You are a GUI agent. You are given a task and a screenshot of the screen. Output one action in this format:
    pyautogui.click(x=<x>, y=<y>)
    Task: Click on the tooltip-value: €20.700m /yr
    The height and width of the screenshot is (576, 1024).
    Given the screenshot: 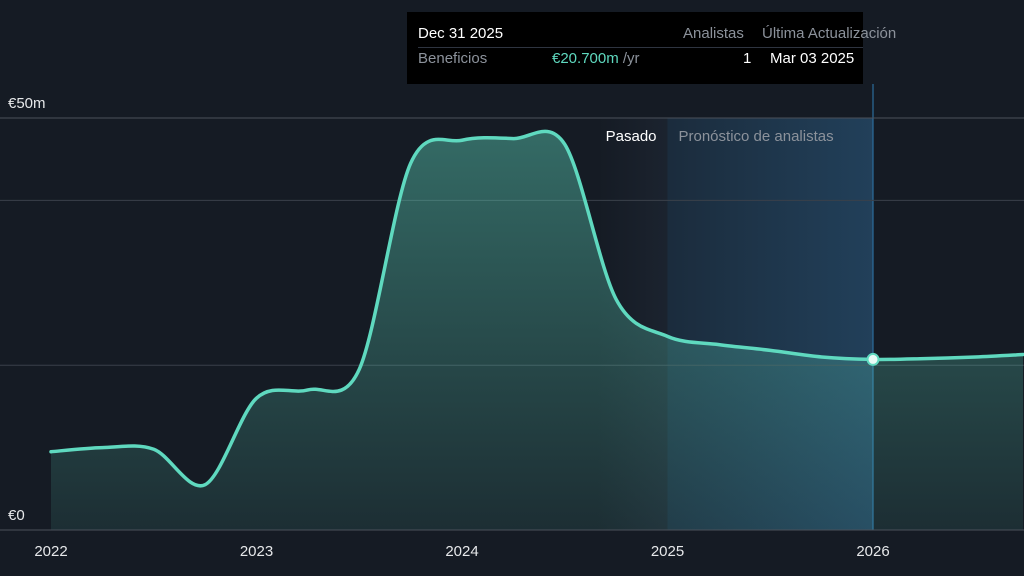 What is the action you would take?
    pyautogui.click(x=596, y=58)
    